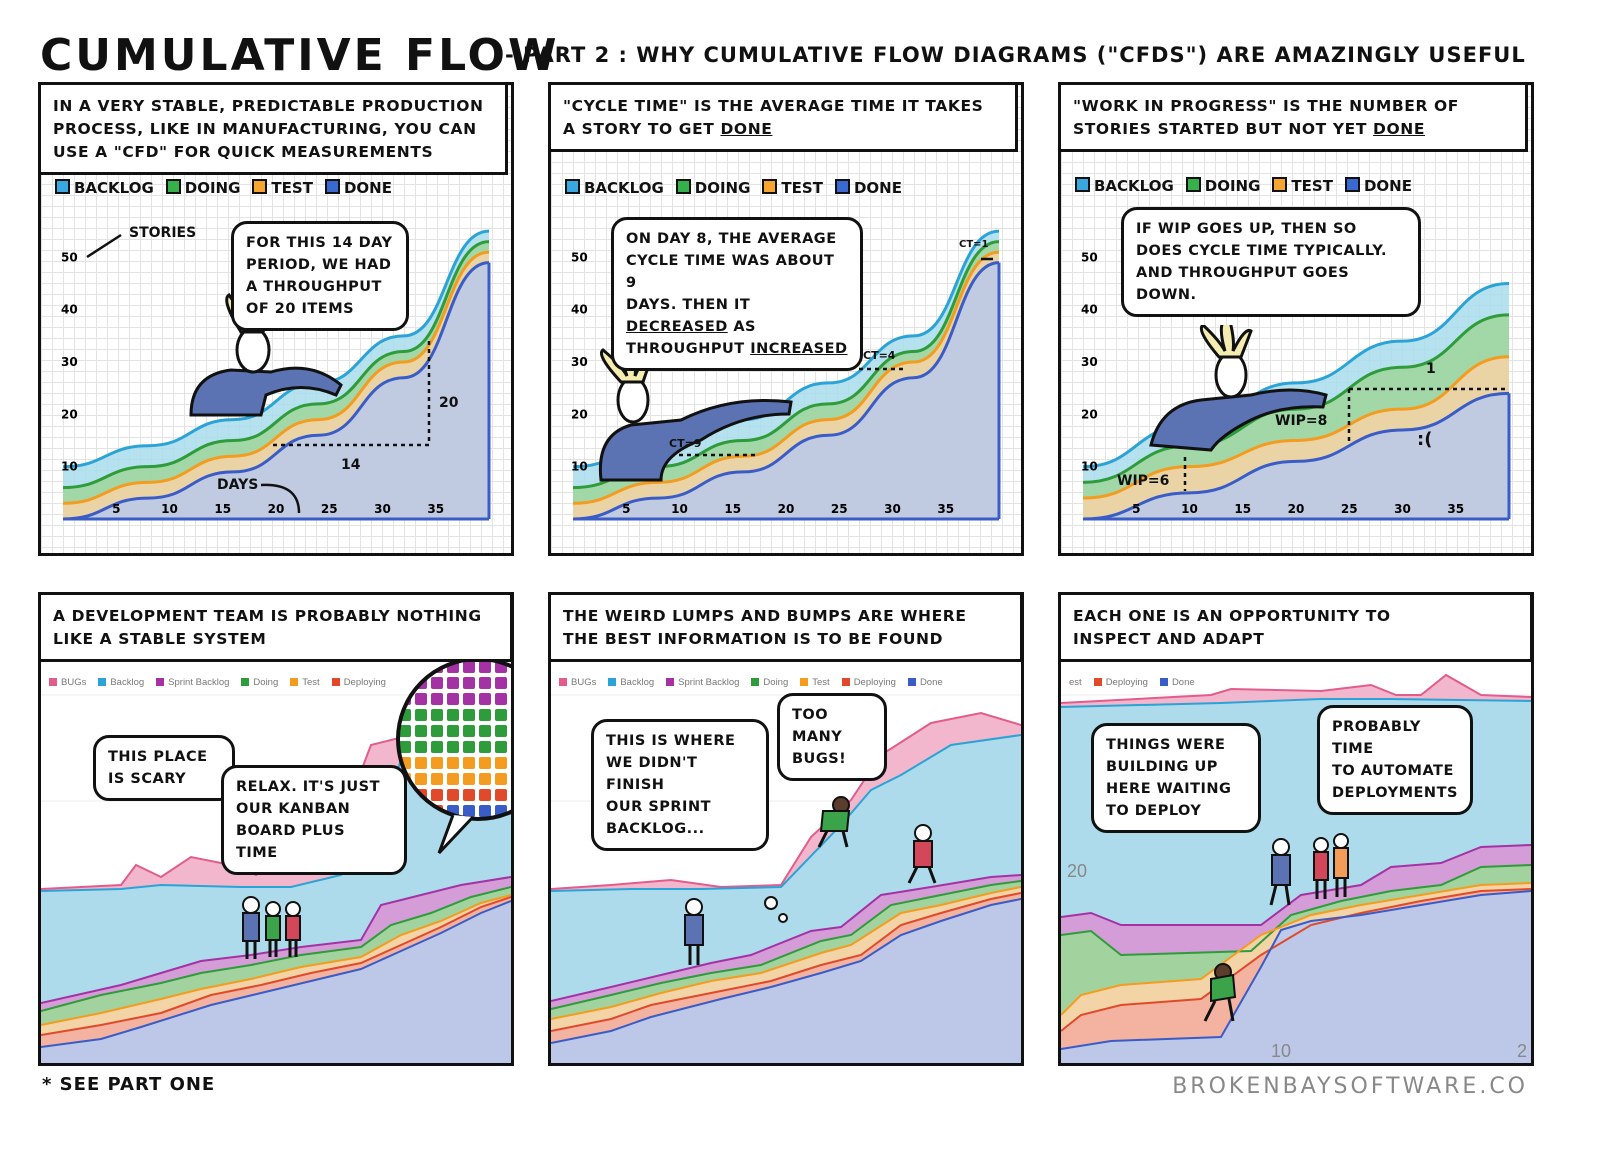  Describe the element at coordinates (319, 265) in the screenshot. I see `bubble-line: PERIOD, WE HAD` at that location.